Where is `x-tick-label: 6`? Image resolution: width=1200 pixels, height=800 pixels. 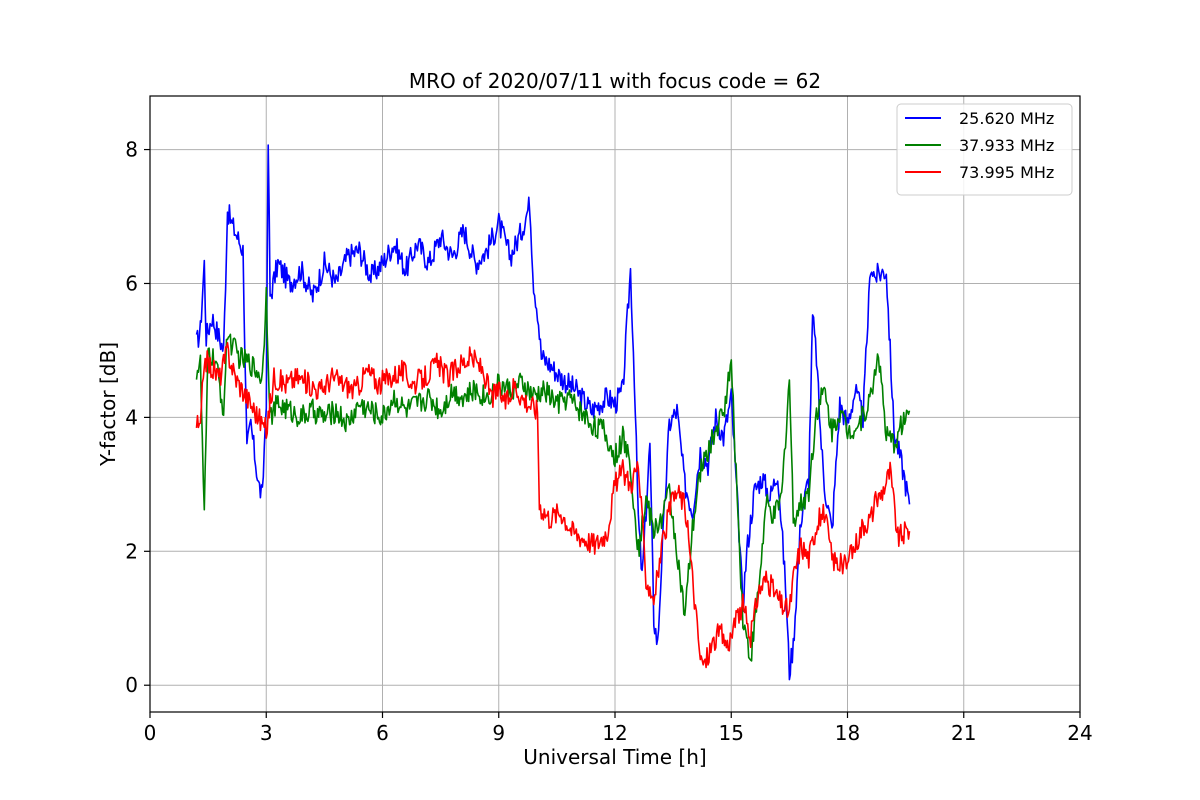 x-tick-label: 6 is located at coordinates (382, 733).